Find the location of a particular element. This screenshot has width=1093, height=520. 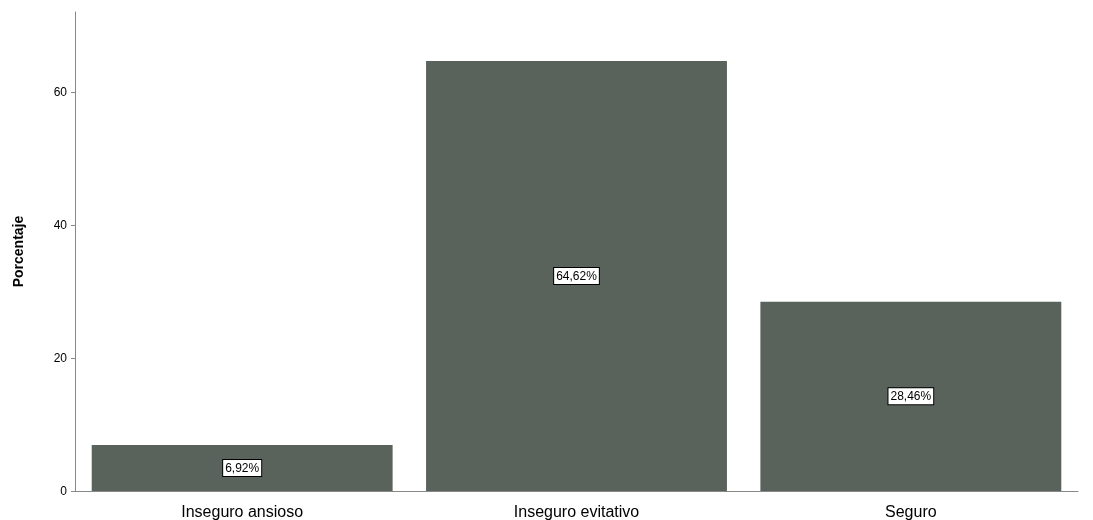

y-tick-label: 20 is located at coordinates (60, 357).